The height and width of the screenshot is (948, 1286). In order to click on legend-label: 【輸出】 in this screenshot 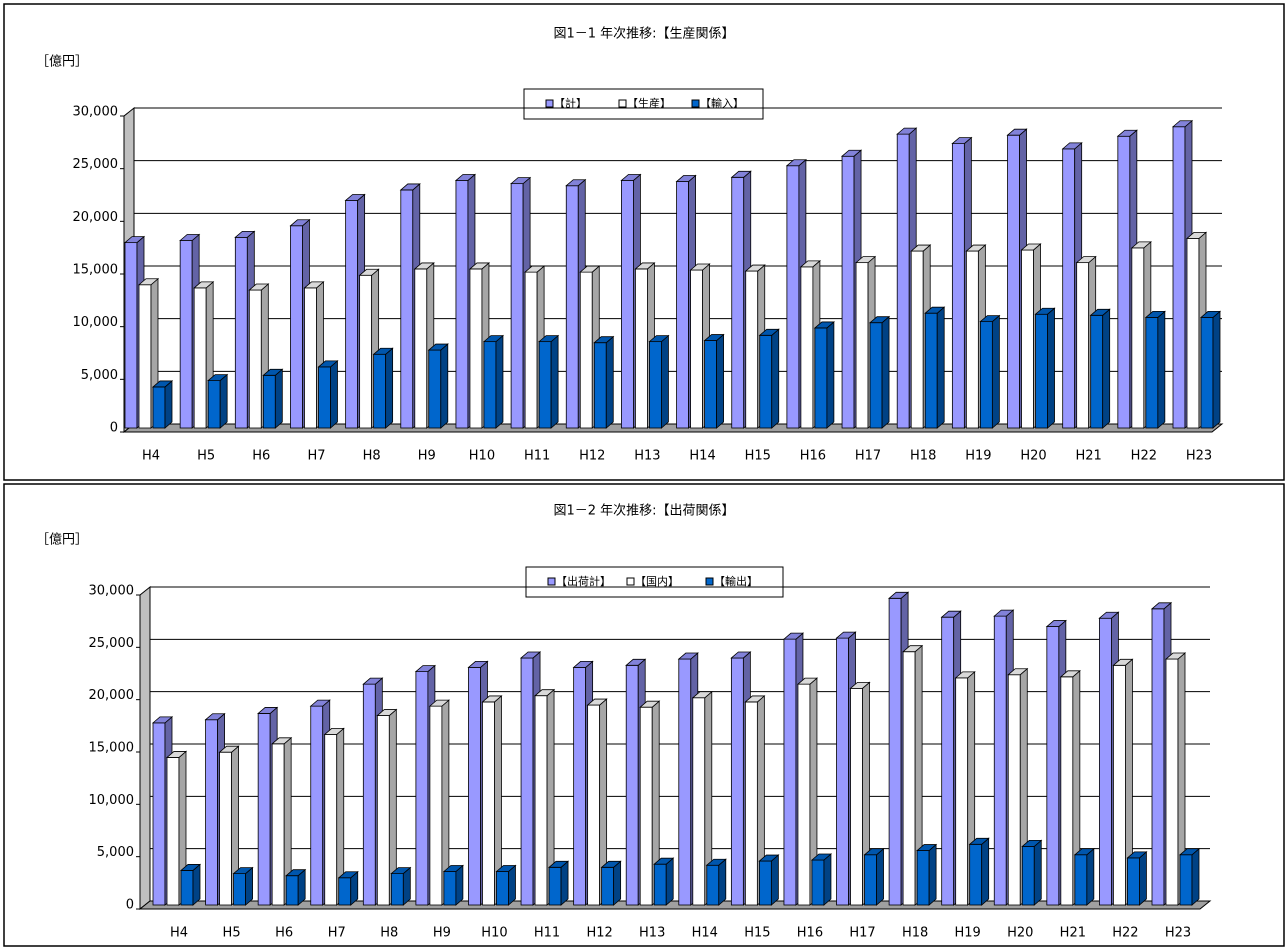, I will do `click(736, 581)`.